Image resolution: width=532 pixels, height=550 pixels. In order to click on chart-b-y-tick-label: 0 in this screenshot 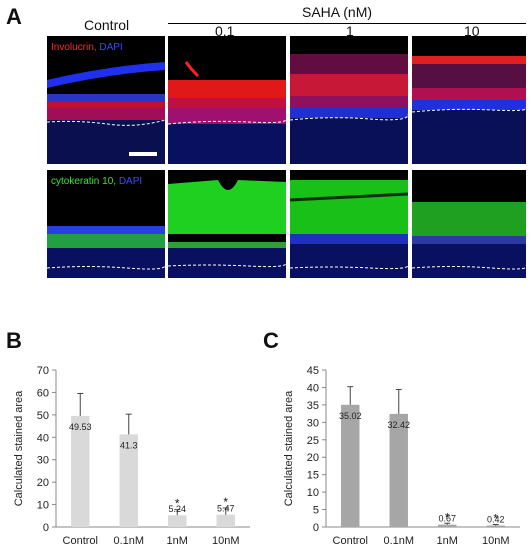, I will do `click(46, 528)`.